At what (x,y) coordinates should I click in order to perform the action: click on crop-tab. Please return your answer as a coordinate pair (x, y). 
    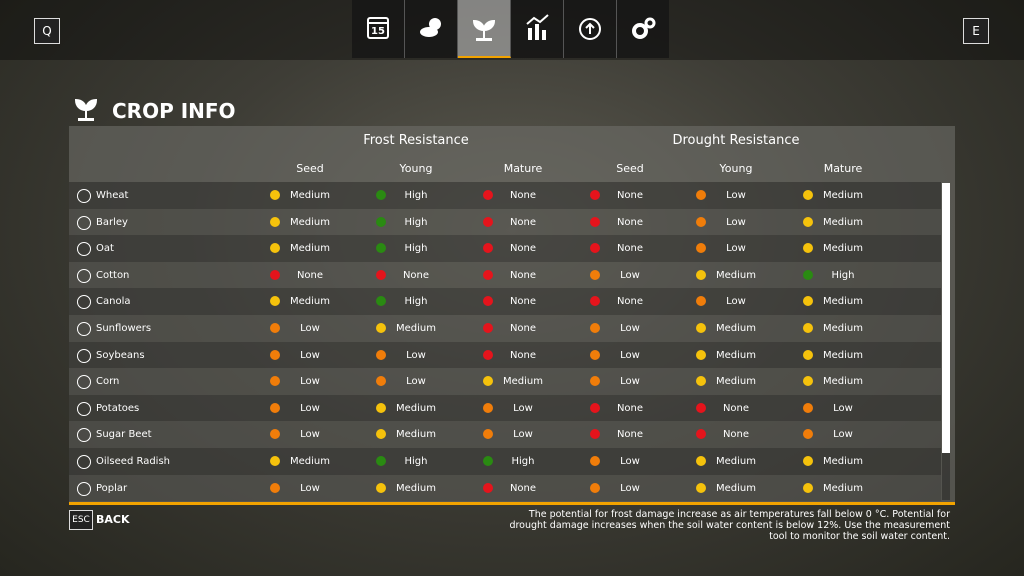
    Looking at the image, I should click on (484, 29).